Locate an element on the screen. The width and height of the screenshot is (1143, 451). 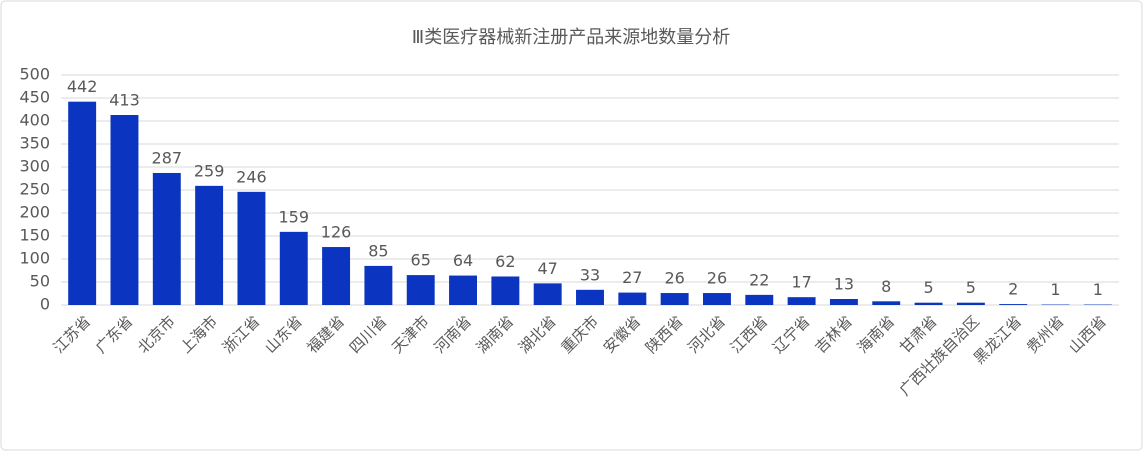
value-label: 64 is located at coordinates (463, 260).